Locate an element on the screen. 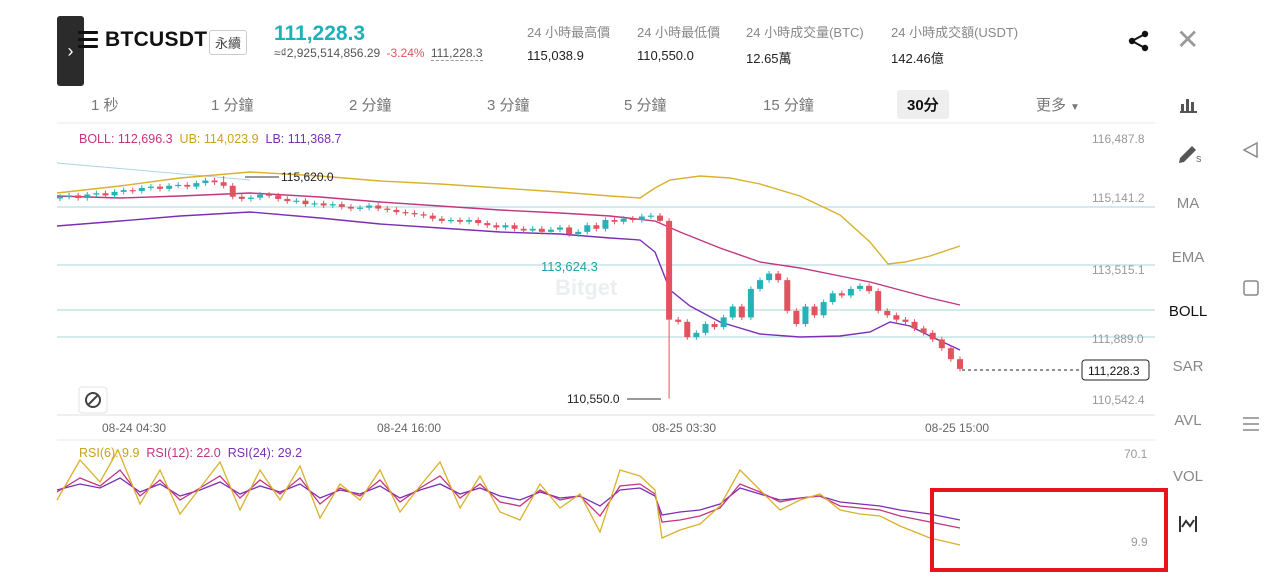 The height and width of the screenshot is (576, 1280). timeframe-5m: 5 分鐘 is located at coordinates (645, 105).